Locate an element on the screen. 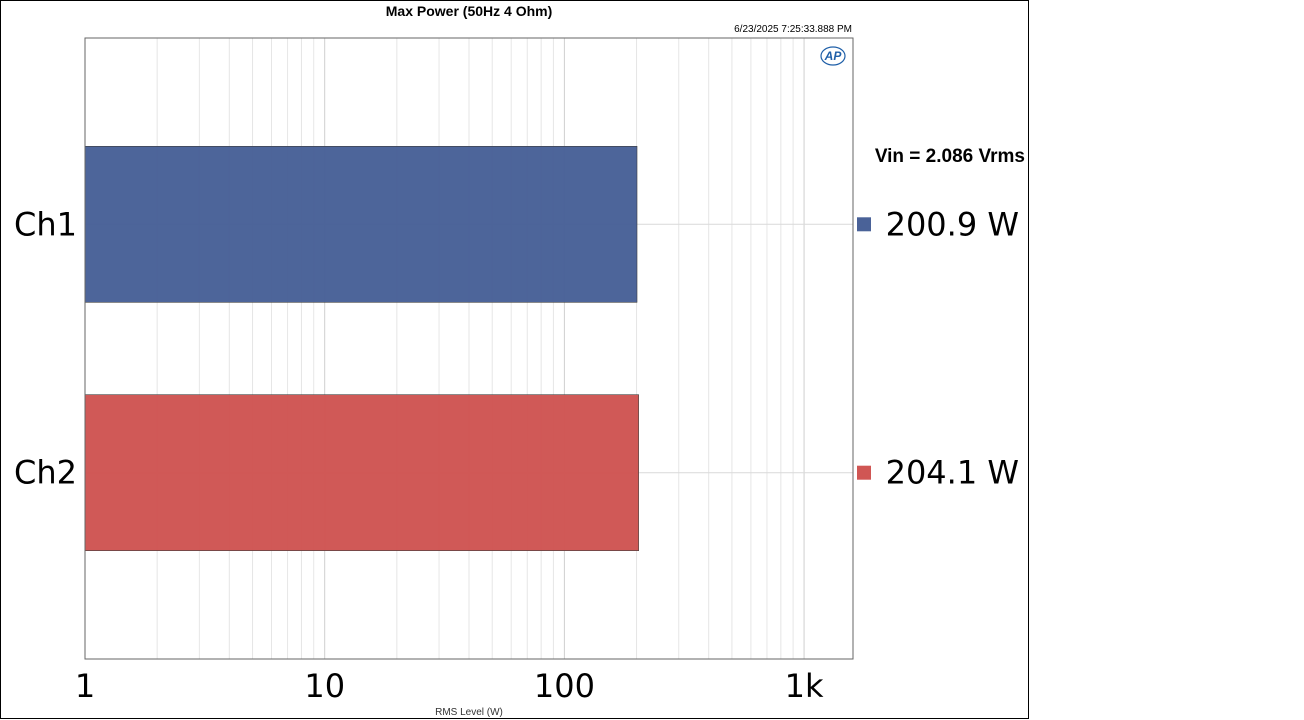 The image size is (1304, 720). x-axis-label: RMS Level (W) is located at coordinates (469, 712).